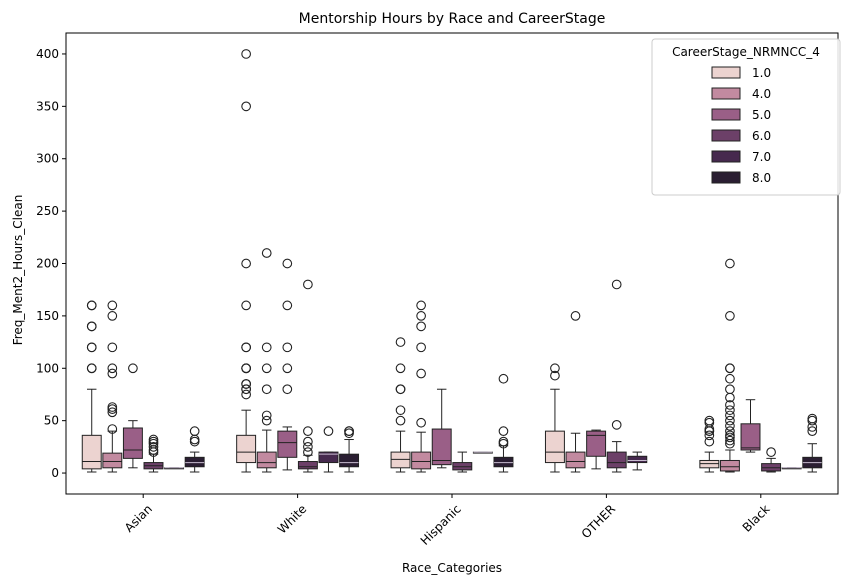  I want to click on box-6.0-Black, so click(771, 460).